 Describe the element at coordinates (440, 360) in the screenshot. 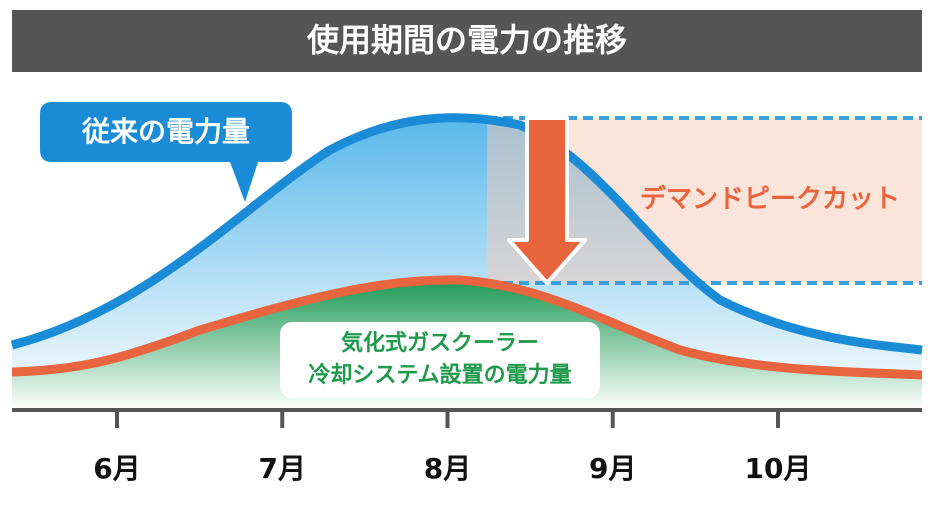

I see `label-box` at that location.